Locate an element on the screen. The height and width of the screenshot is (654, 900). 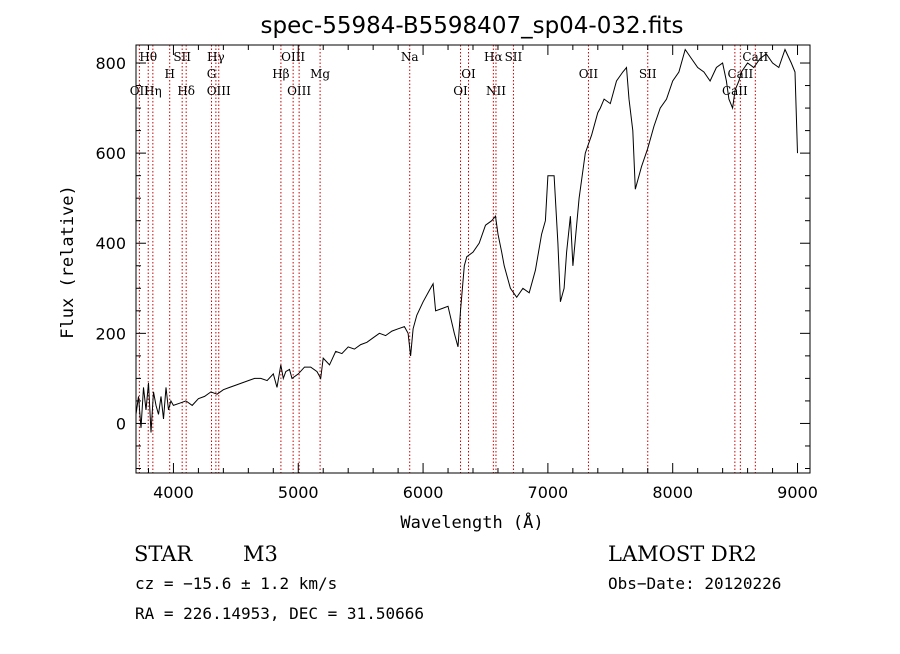
y-tick-label: 600 is located at coordinates (110, 153).